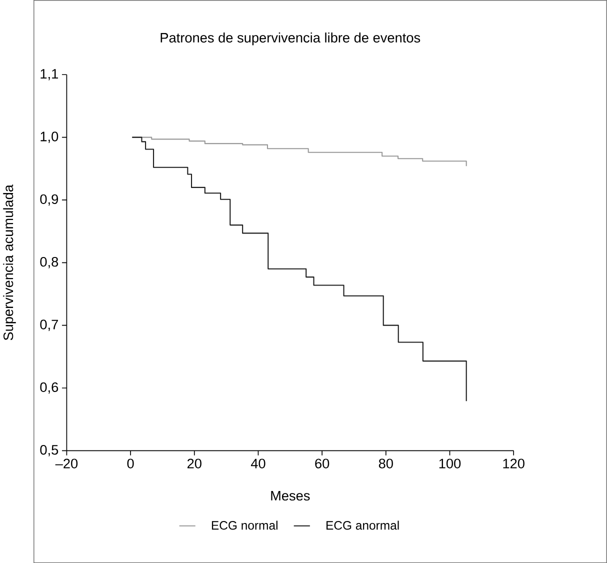  What do you see at coordinates (450, 463) in the screenshot?
I see `x-tick-label: 100` at bounding box center [450, 463].